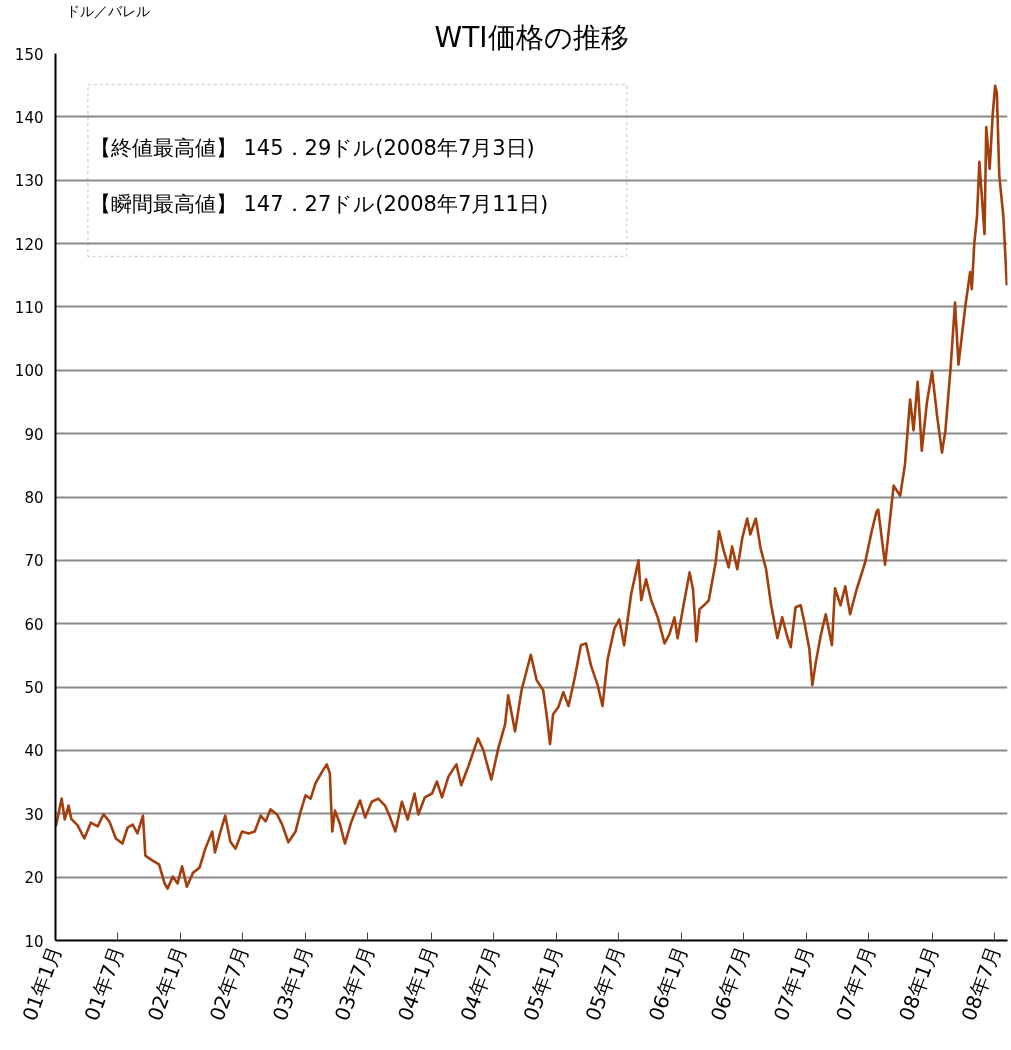  I want to click on x-tick-label: 06年1月, so click(668, 983).